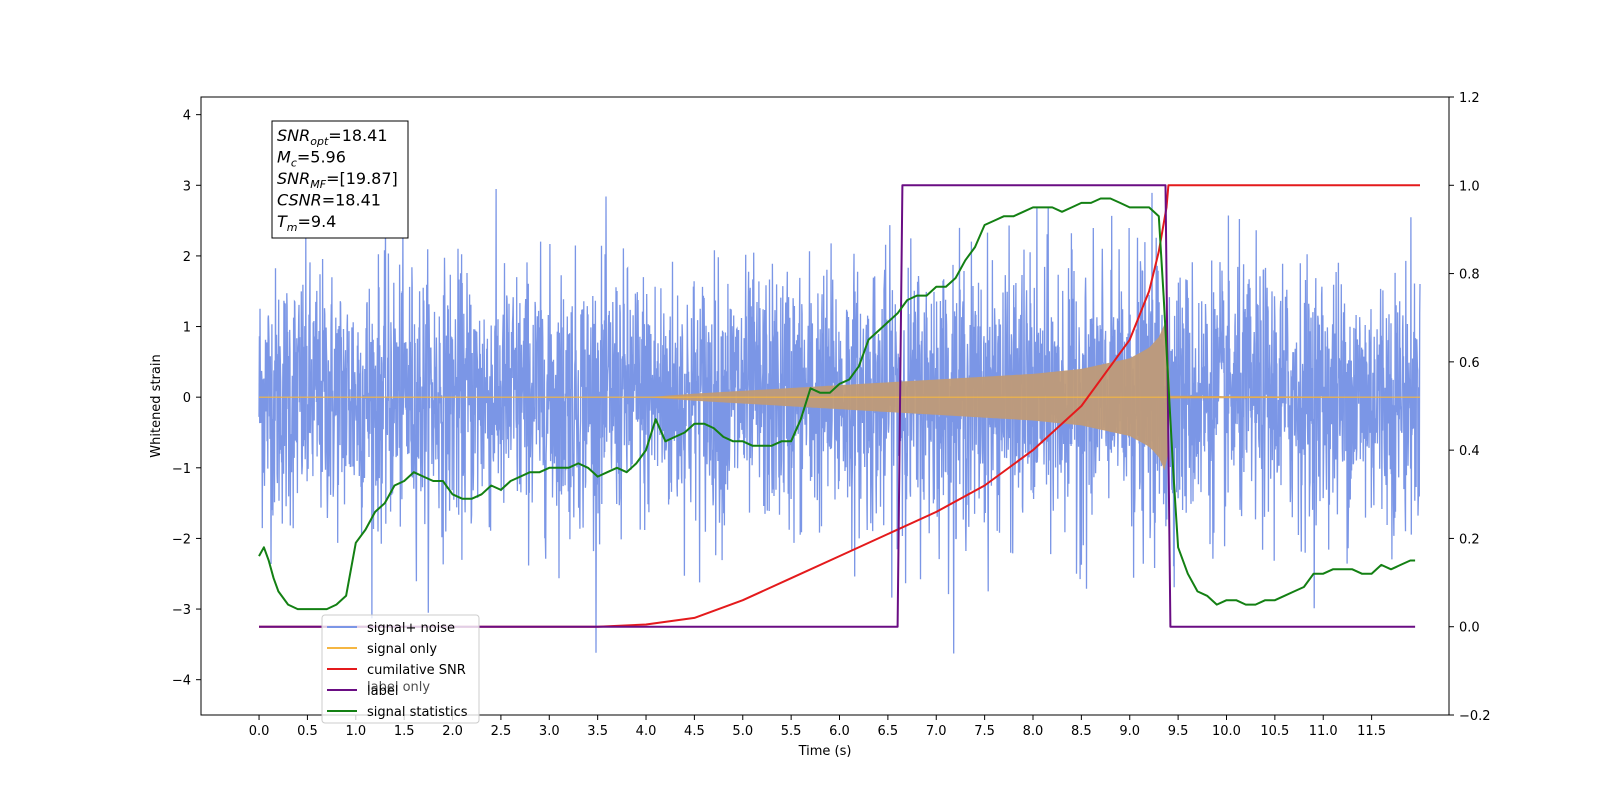 The height and width of the screenshot is (800, 1600). I want to click on legend-label: label, so click(382, 691).